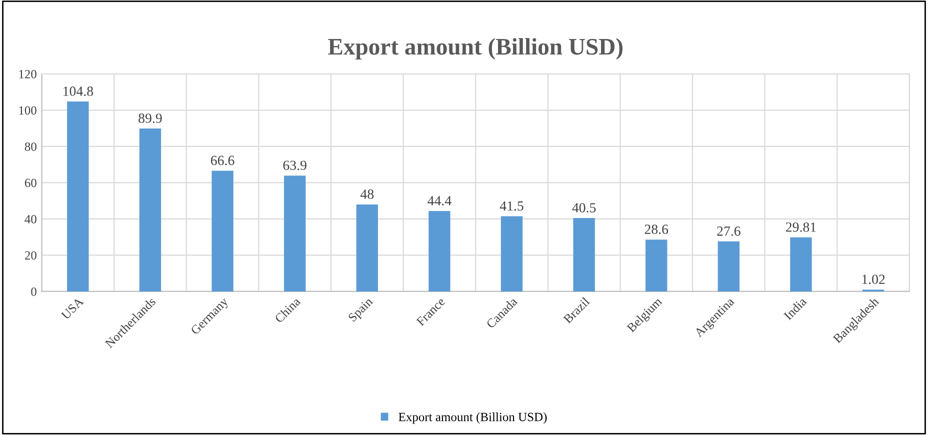 The width and height of the screenshot is (928, 435). Describe the element at coordinates (33, 291) in the screenshot. I see `y-tick-label: 0` at that location.